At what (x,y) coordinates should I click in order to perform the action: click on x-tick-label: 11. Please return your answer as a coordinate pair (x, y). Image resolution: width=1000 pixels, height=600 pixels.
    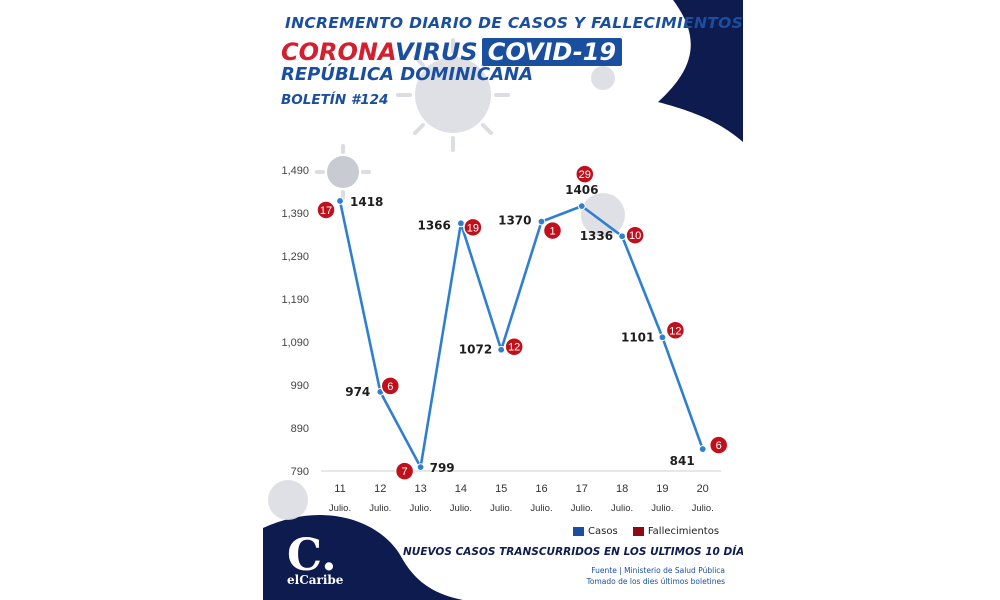
    Looking at the image, I should click on (339, 489).